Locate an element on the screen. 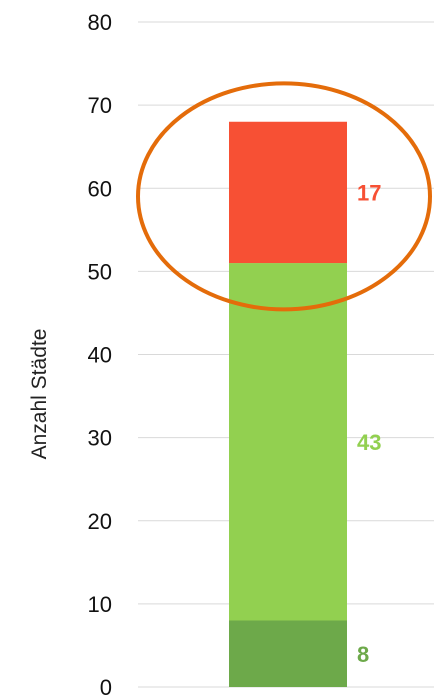  y-tick-label: 10 is located at coordinates (100, 604).